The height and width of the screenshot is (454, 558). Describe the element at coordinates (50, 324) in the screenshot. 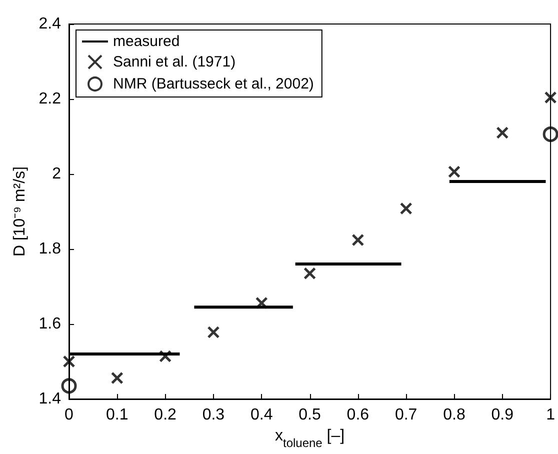

I see `y-tick-label: 1.6` at that location.